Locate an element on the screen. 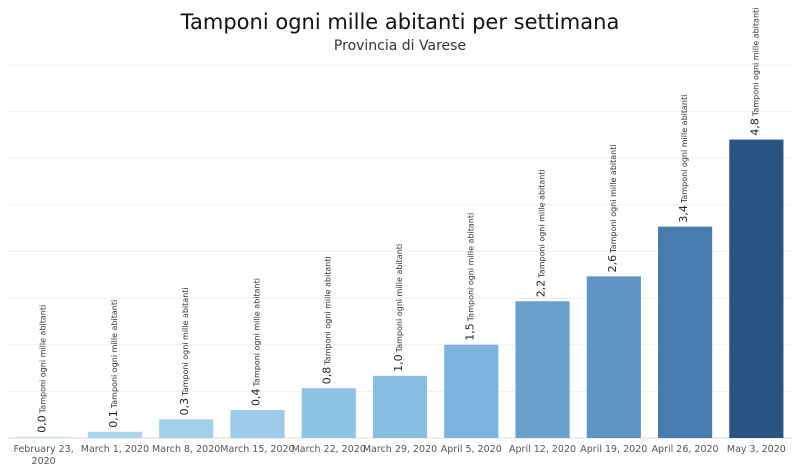 Image resolution: width=800 pixels, height=475 pixels. bar-value-label: 0,0Tamponi ogni mille abitanti is located at coordinates (42, 369).